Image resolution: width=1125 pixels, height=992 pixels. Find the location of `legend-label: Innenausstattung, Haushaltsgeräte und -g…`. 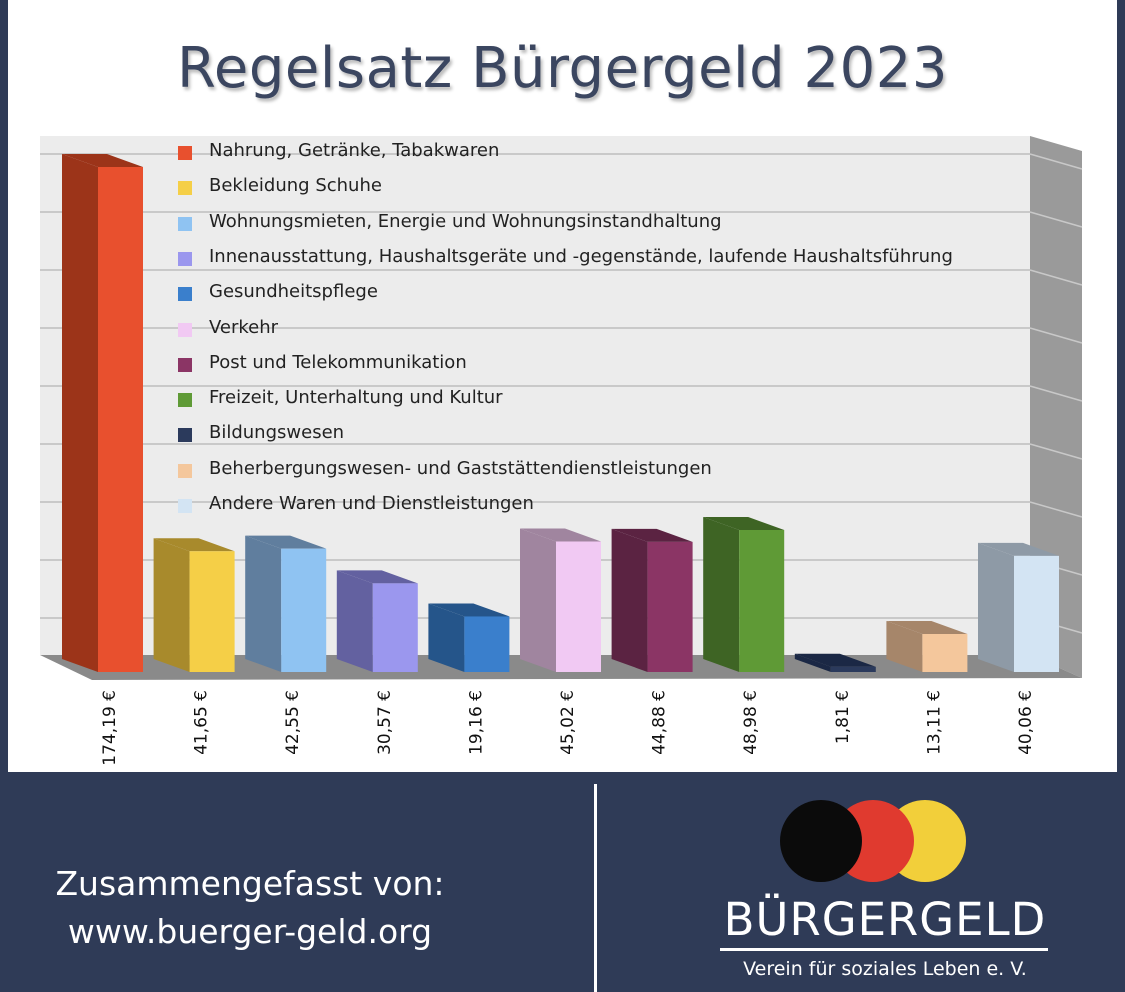

legend-label: Innenausstattung, Haushaltsgeräte und -g… is located at coordinates (581, 256).